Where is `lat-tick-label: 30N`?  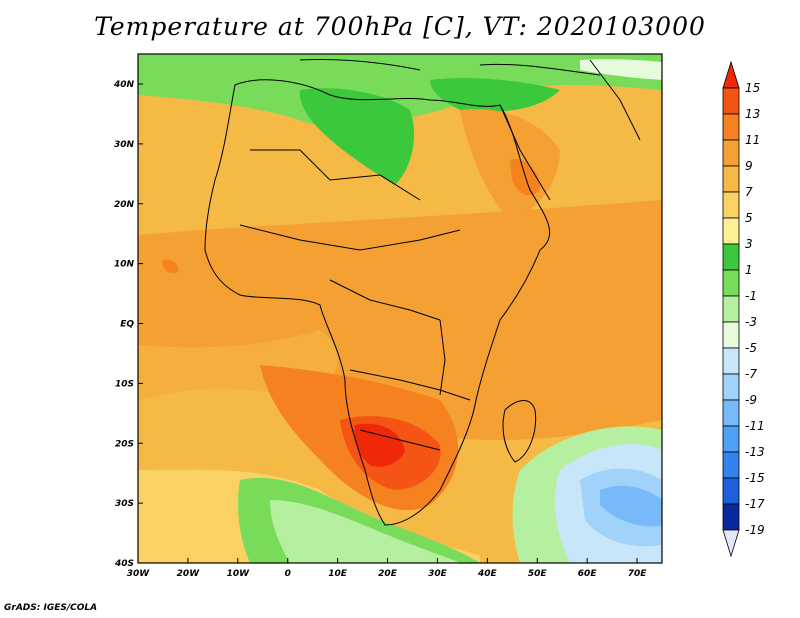 lat-tick-label: 30N is located at coordinates (124, 145).